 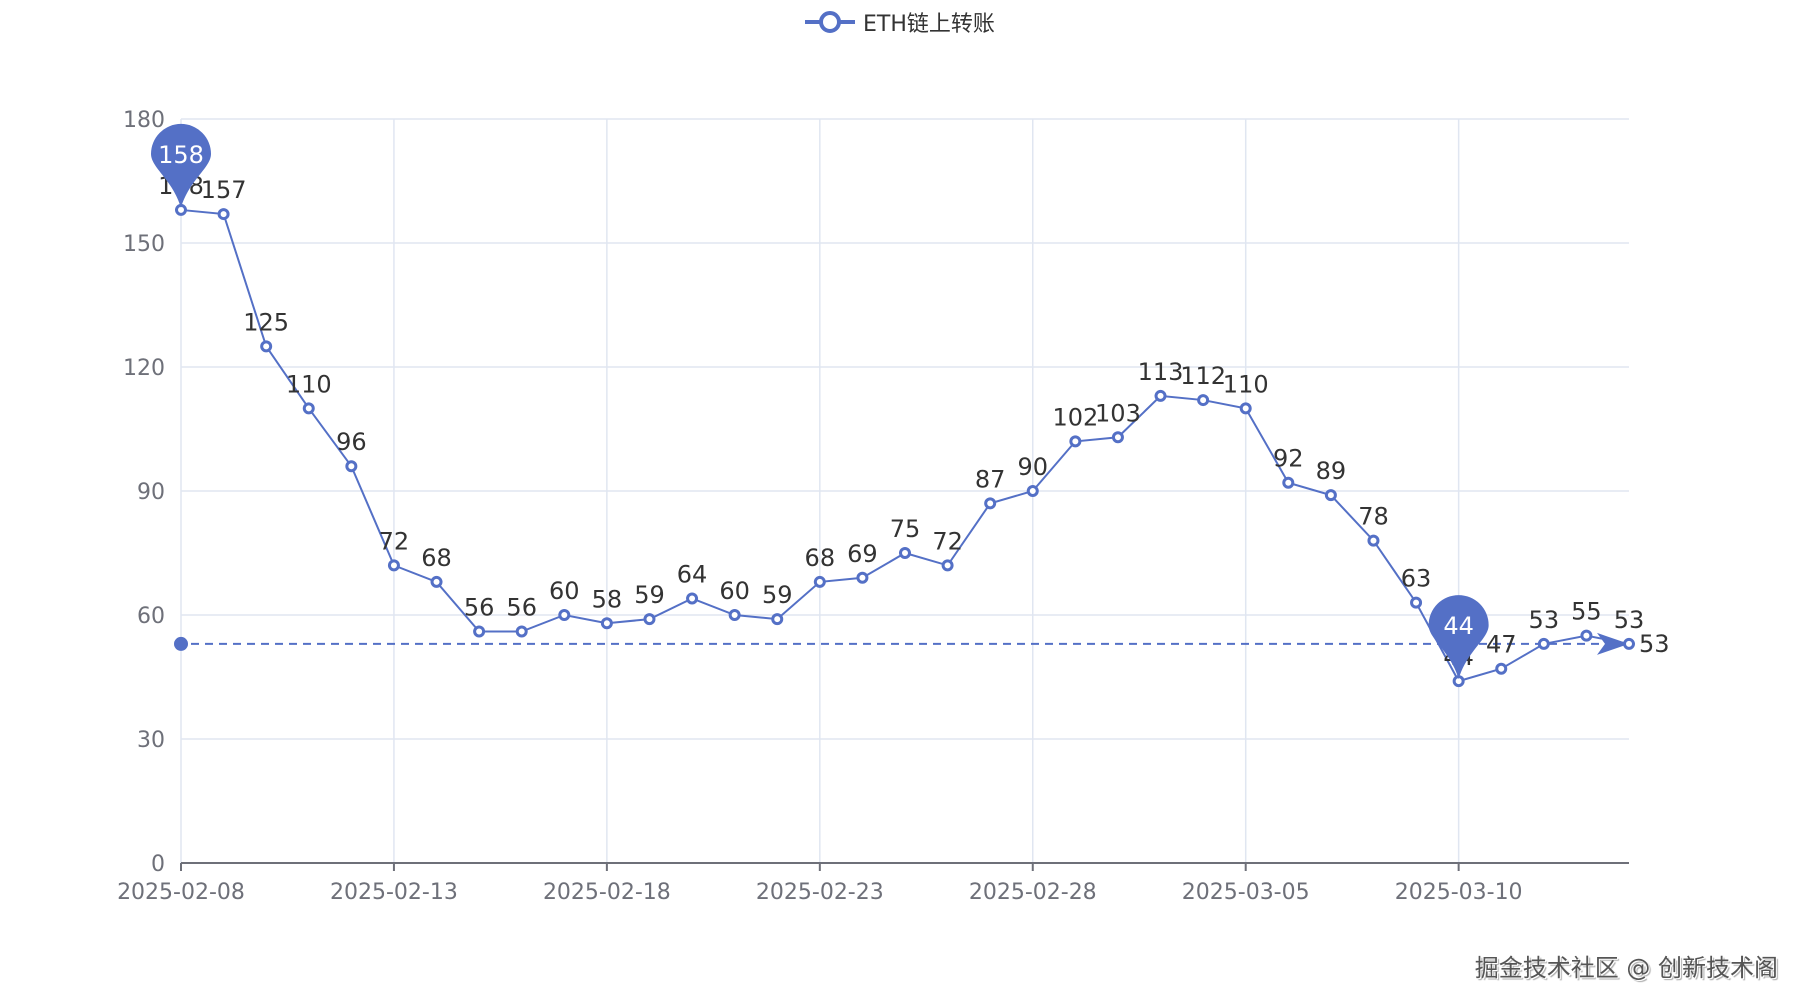 I want to click on data-label: 89, so click(x=1331, y=471).